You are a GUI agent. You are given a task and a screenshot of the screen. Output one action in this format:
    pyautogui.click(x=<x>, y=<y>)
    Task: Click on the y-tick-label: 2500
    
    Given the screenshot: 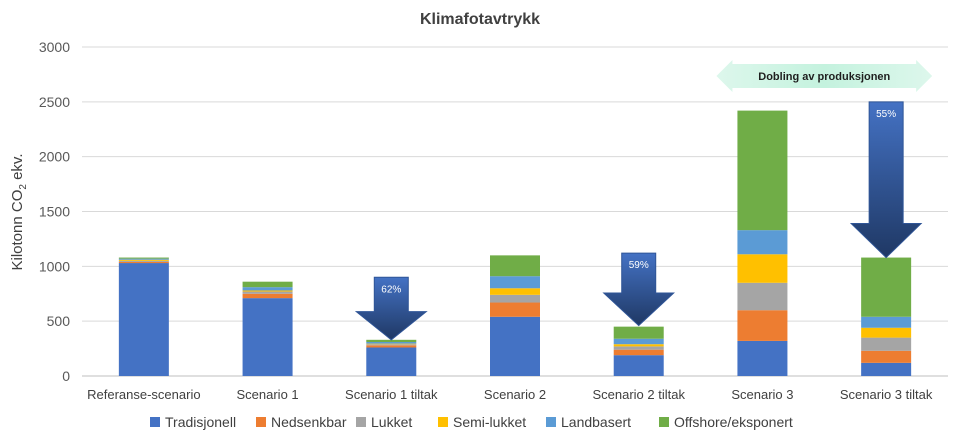 What is the action you would take?
    pyautogui.click(x=54, y=102)
    